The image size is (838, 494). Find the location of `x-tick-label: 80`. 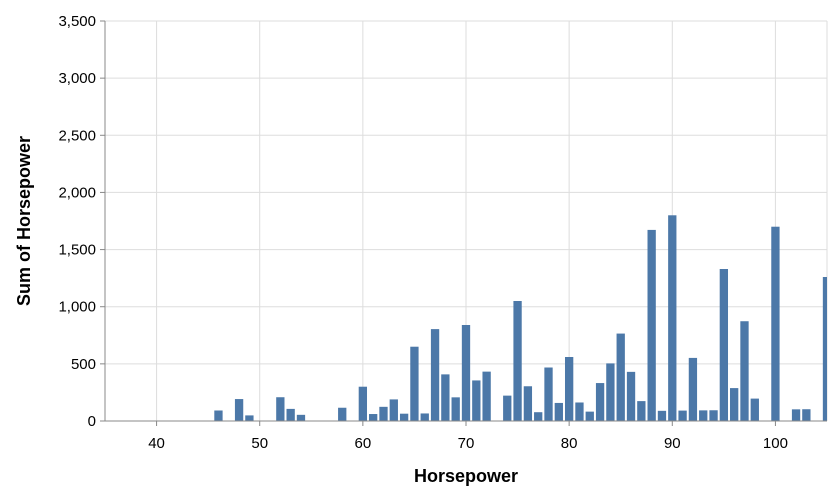

x-tick-label: 80 is located at coordinates (569, 443).